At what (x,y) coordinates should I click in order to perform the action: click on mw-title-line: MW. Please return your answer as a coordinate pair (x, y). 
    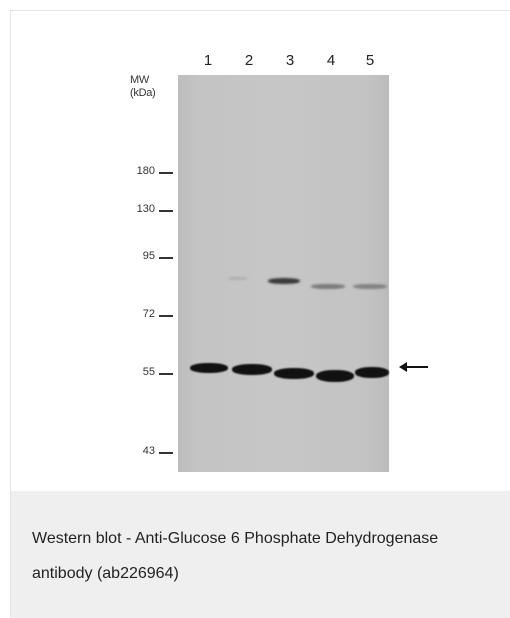
    Looking at the image, I should click on (142, 80).